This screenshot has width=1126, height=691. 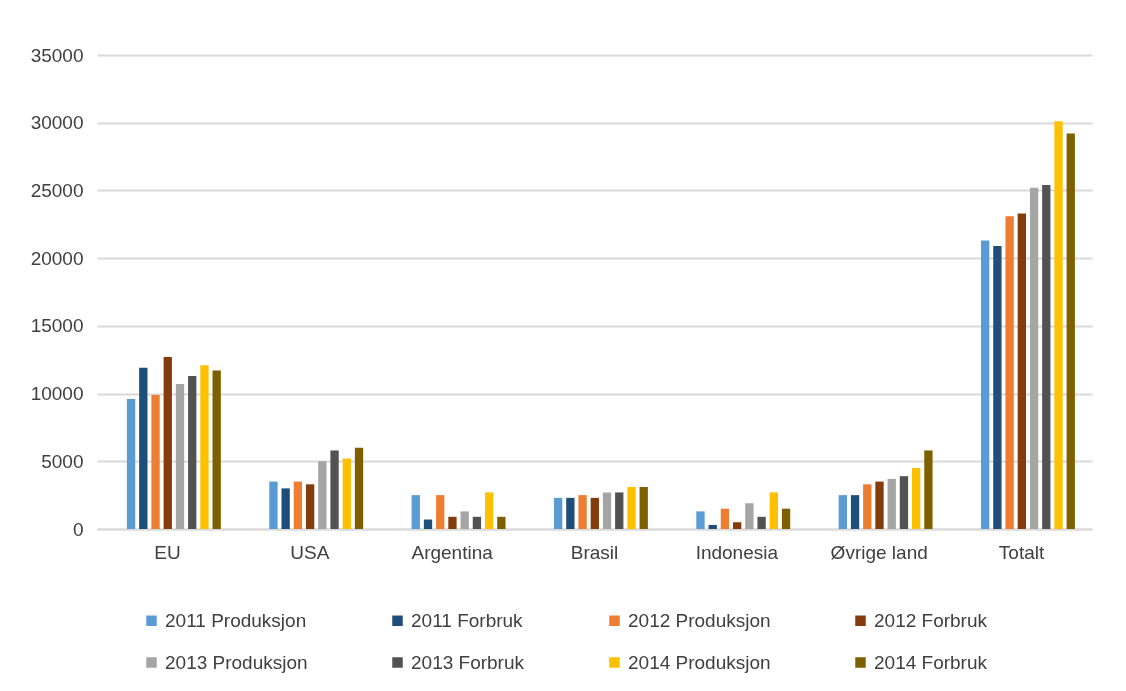 I want to click on legend-label: 2014 Produksjon, so click(x=699, y=662).